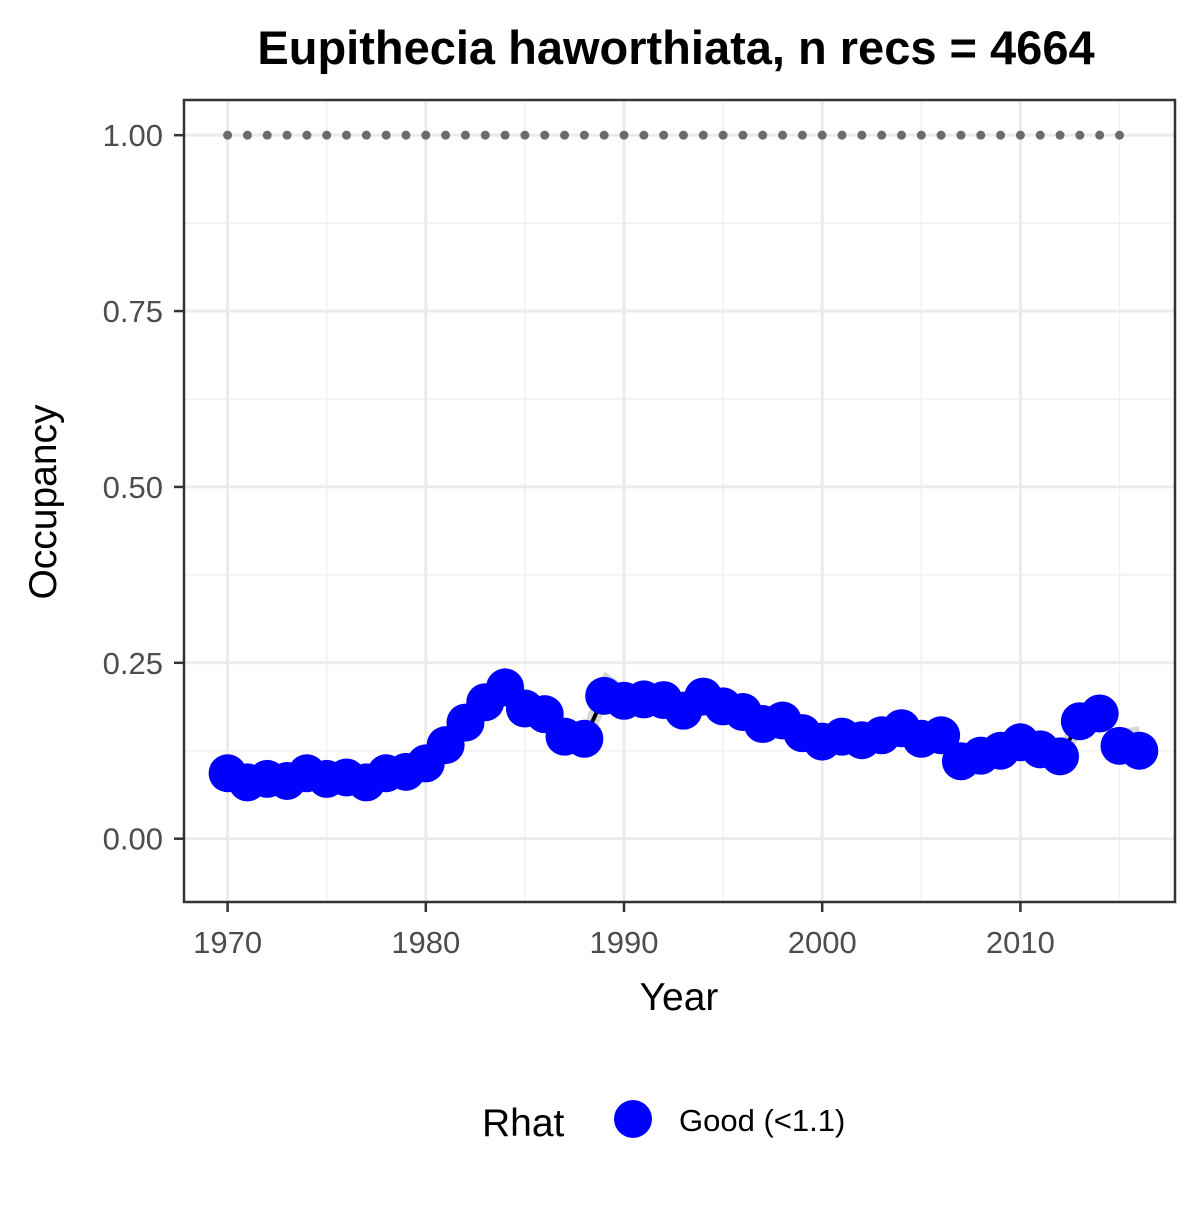 The height and width of the screenshot is (1205, 1200). Describe the element at coordinates (133, 311) in the screenshot. I see `y-tick-label: 0.75` at that location.